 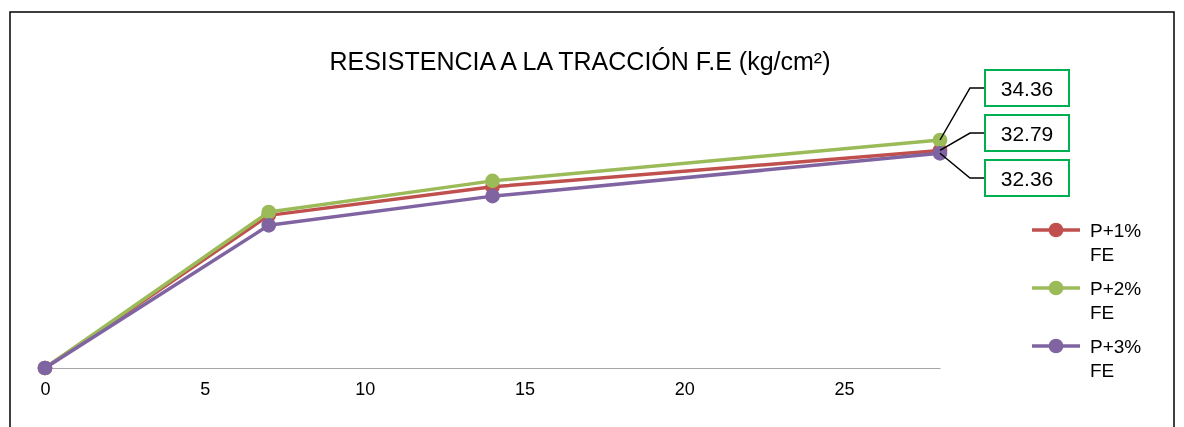 What do you see at coordinates (844, 388) in the screenshot?
I see `x-tick-label: 25` at bounding box center [844, 388].